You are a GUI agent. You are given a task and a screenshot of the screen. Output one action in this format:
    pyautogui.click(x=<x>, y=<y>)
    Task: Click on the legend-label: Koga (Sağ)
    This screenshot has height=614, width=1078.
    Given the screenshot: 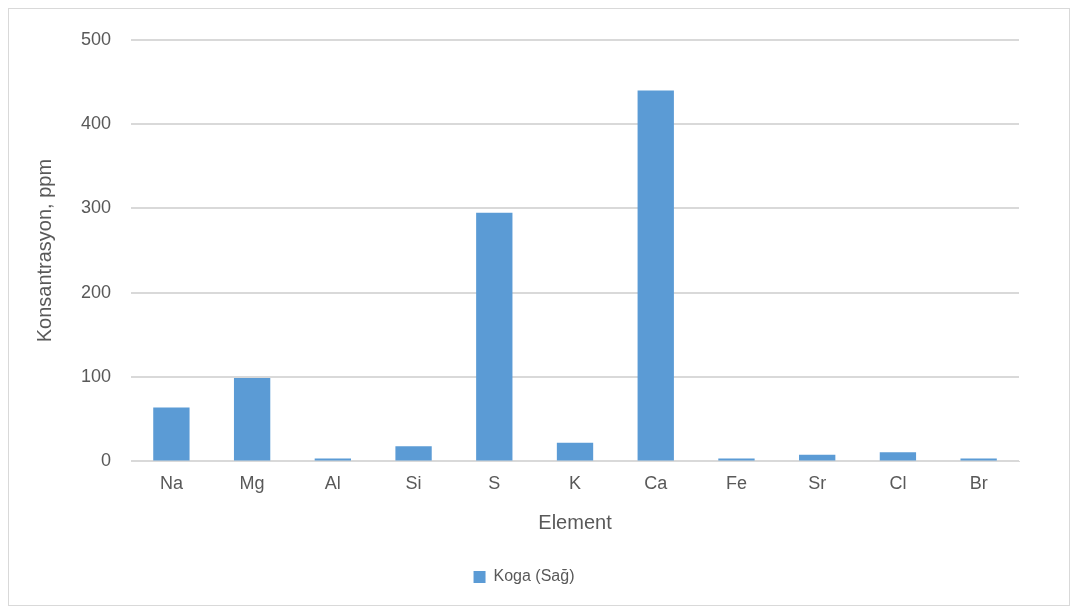 What is the action you would take?
    pyautogui.click(x=534, y=576)
    